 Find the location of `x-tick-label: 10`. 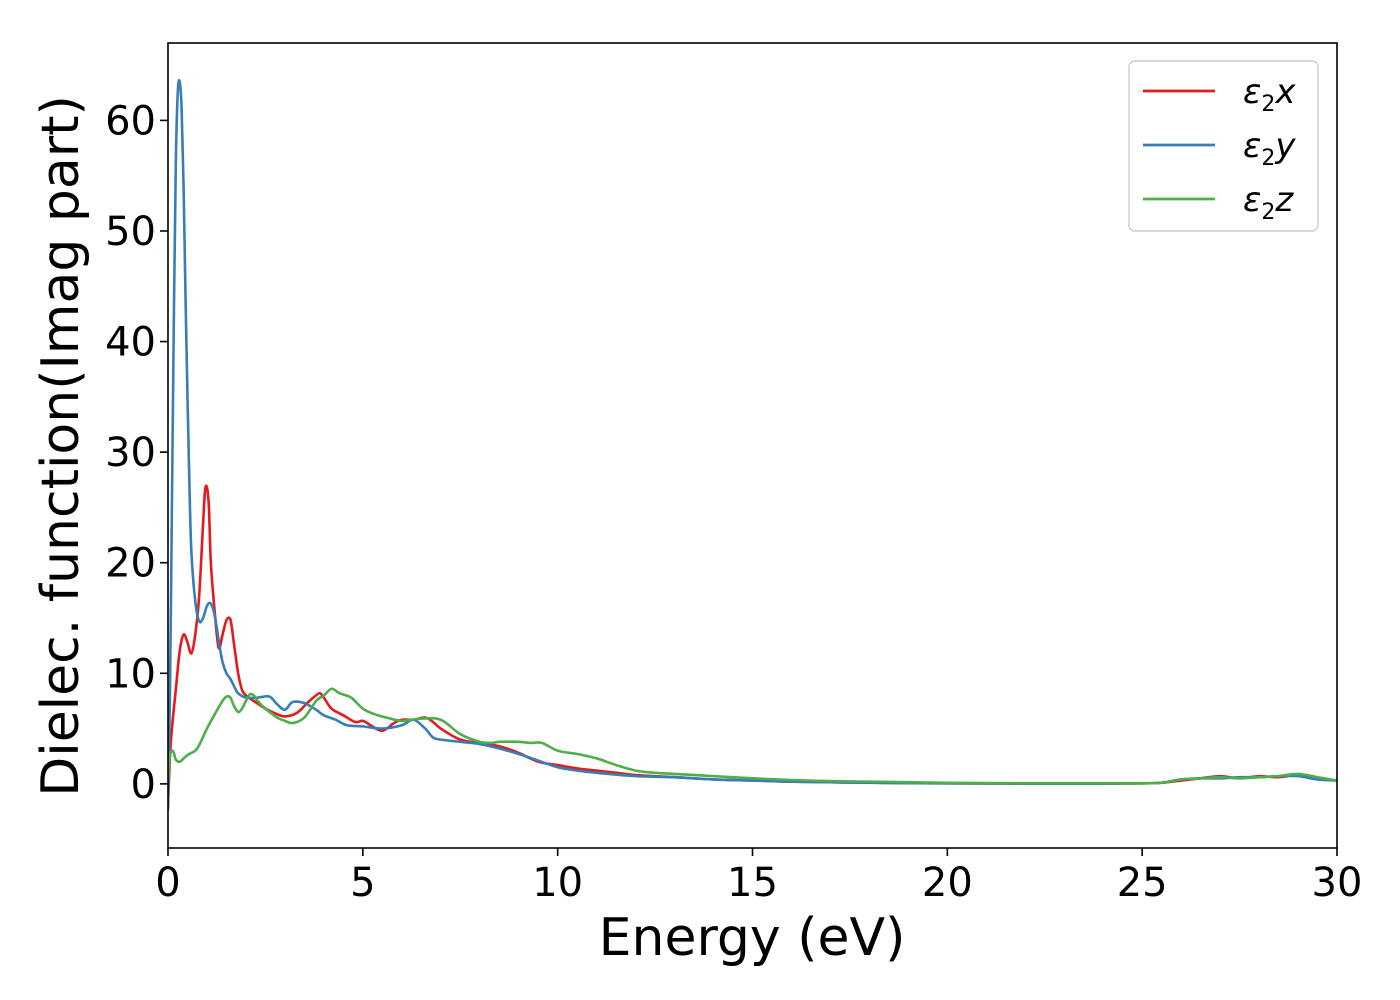

x-tick-label: 10 is located at coordinates (557, 883).